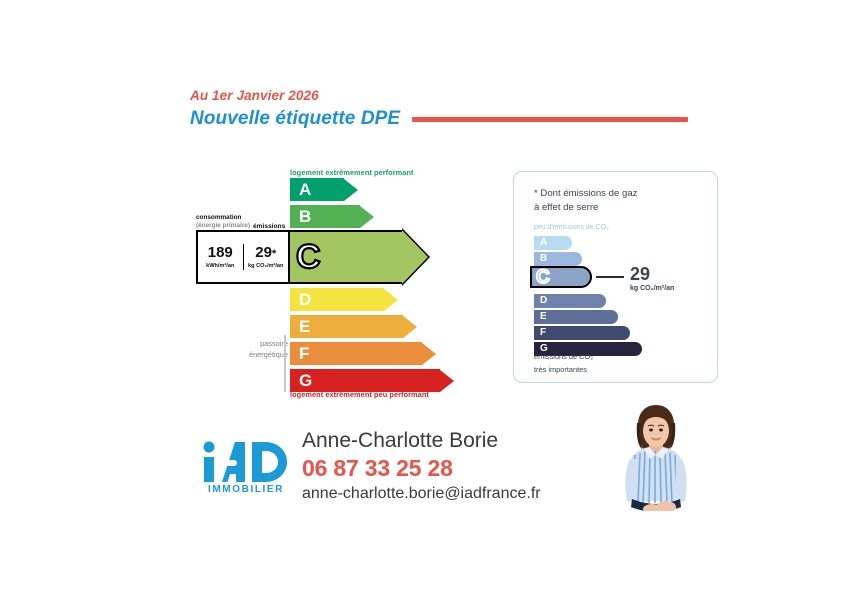  I want to click on ges-title: * Dont émissions de gaz à effet de serre, so click(586, 200).